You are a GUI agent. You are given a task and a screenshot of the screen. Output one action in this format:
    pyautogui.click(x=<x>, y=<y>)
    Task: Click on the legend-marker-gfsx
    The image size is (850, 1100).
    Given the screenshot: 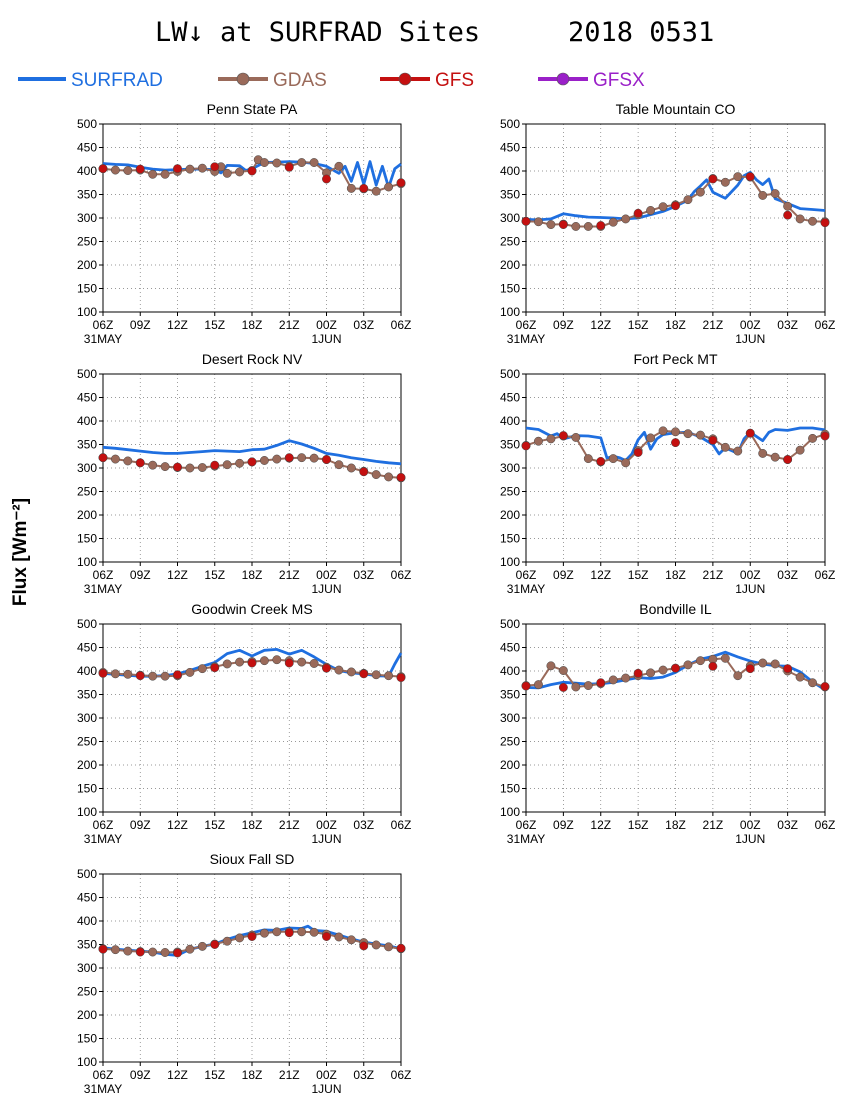 What is the action you would take?
    pyautogui.click(x=563, y=79)
    